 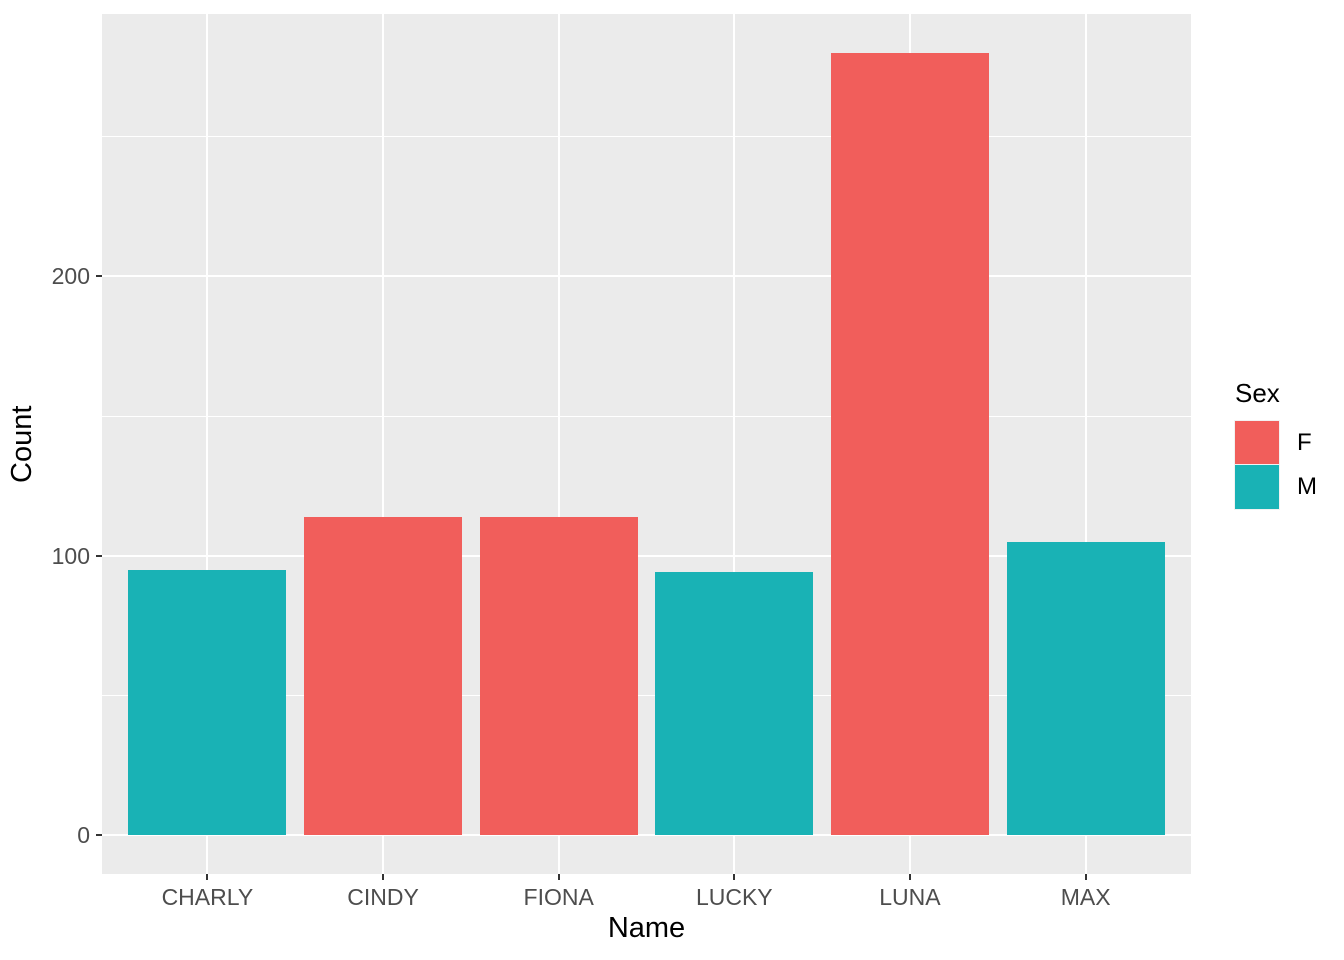 What do you see at coordinates (646, 928) in the screenshot?
I see `x-axis-title: Name` at bounding box center [646, 928].